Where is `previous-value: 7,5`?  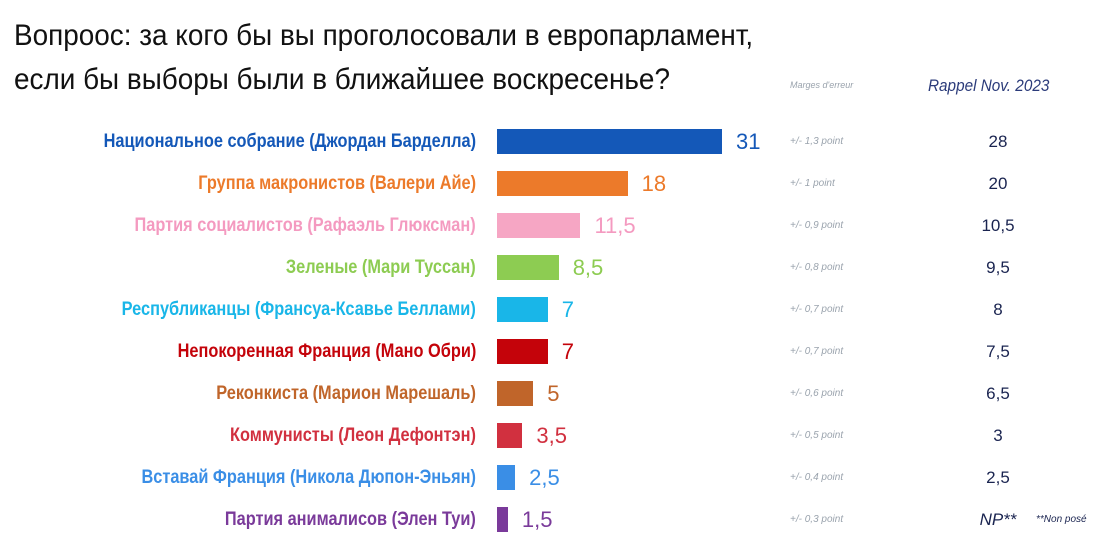 previous-value: 7,5 is located at coordinates (998, 351).